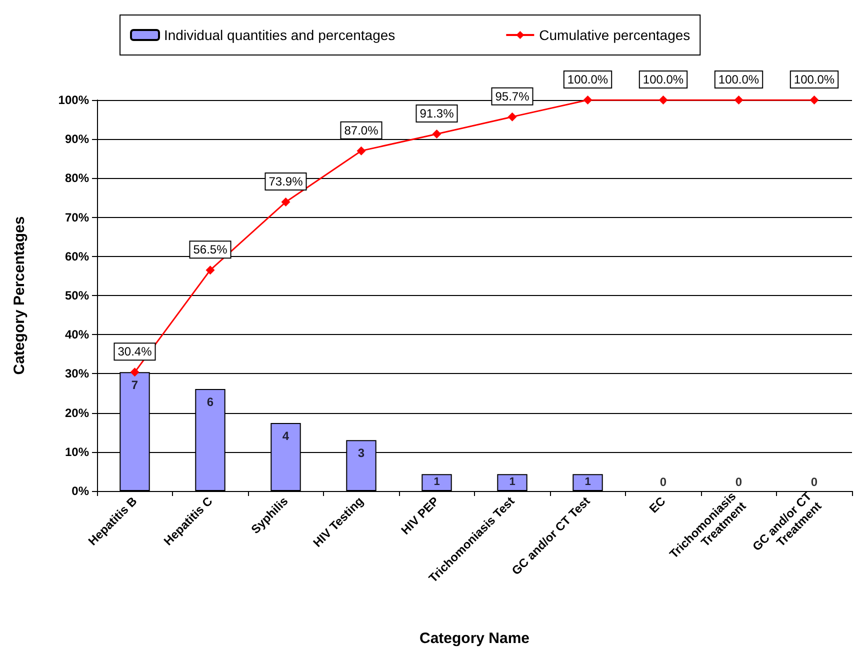 The image size is (854, 651). What do you see at coordinates (77, 295) in the screenshot?
I see `y-tick-label: 50%` at bounding box center [77, 295].